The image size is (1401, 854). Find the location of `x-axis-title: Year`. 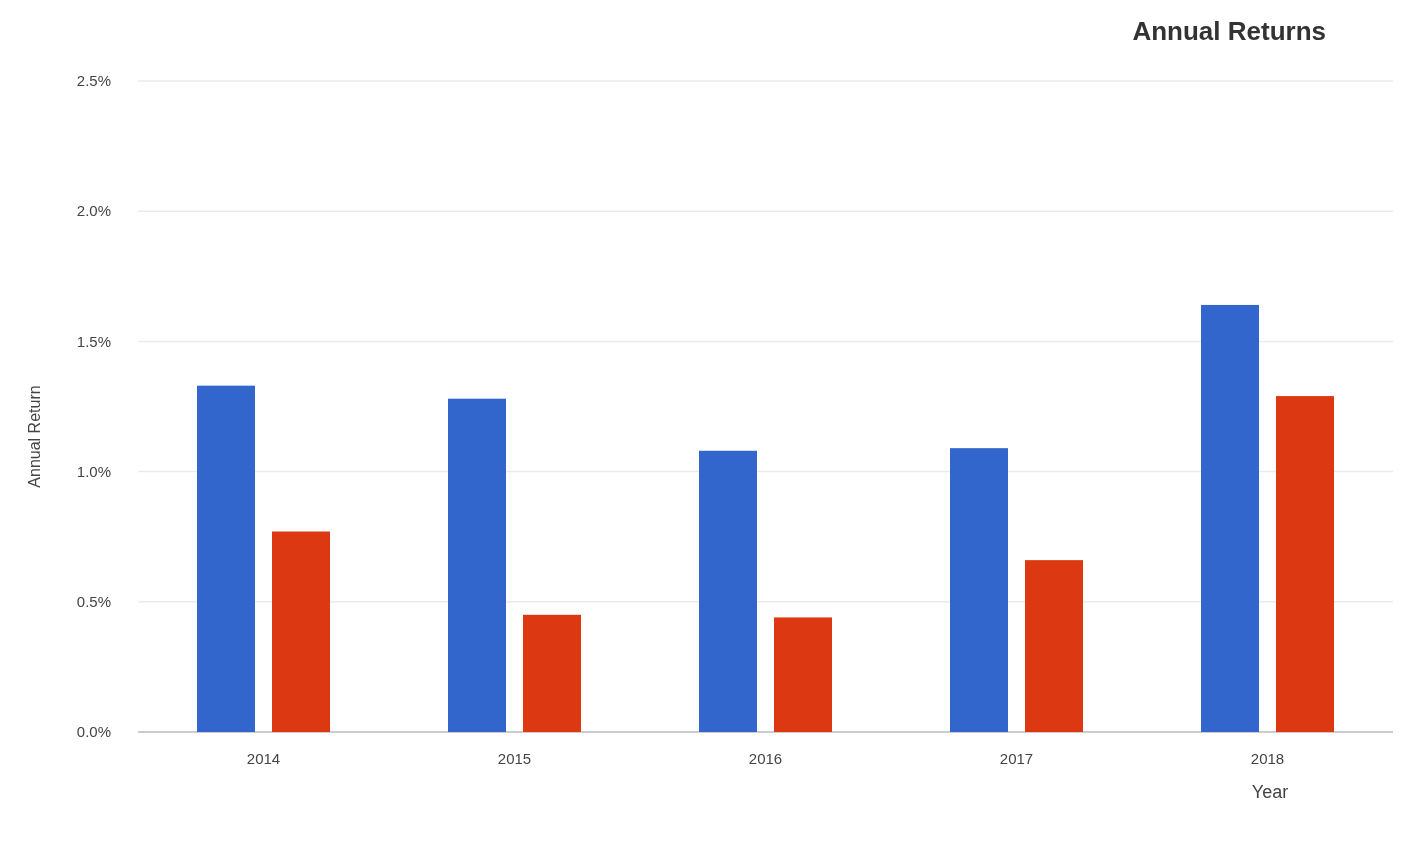

x-axis-title: Year is located at coordinates (1270, 792).